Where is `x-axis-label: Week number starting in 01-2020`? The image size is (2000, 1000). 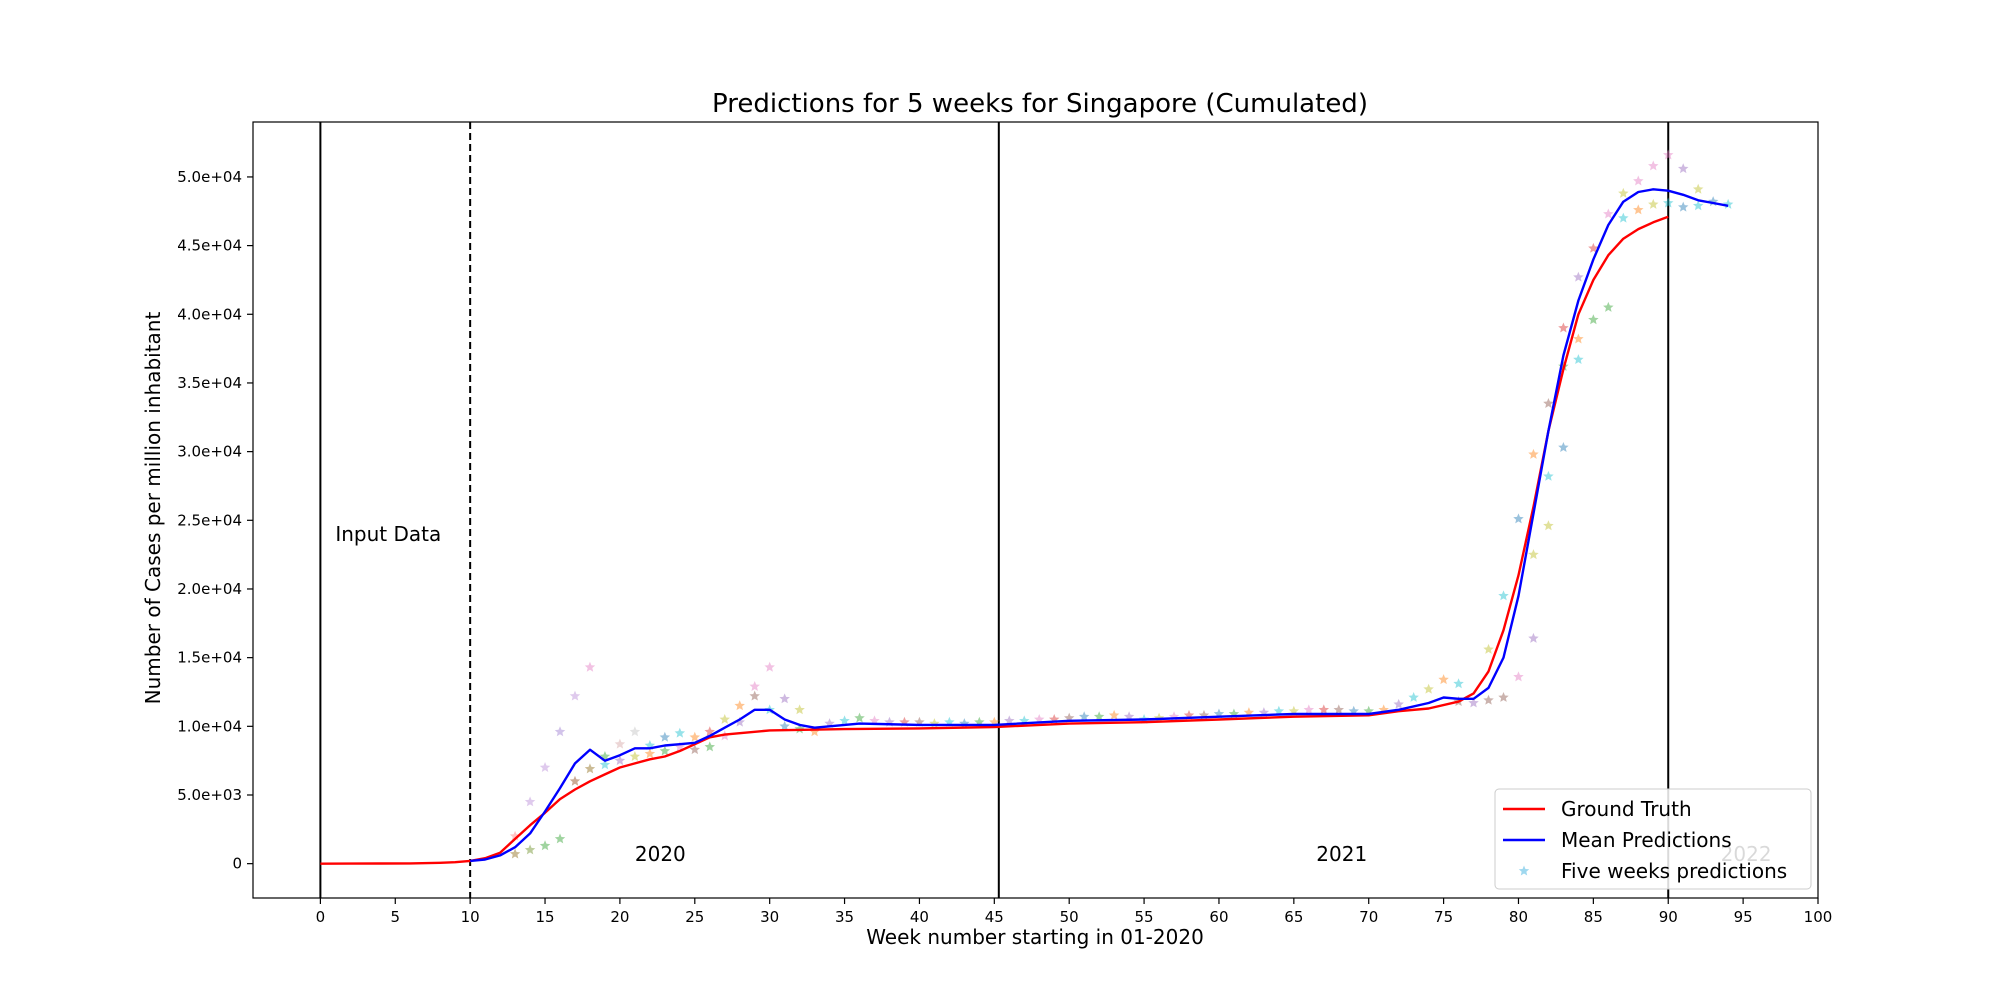 x-axis-label: Week number starting in 01-2020 is located at coordinates (1035, 937).